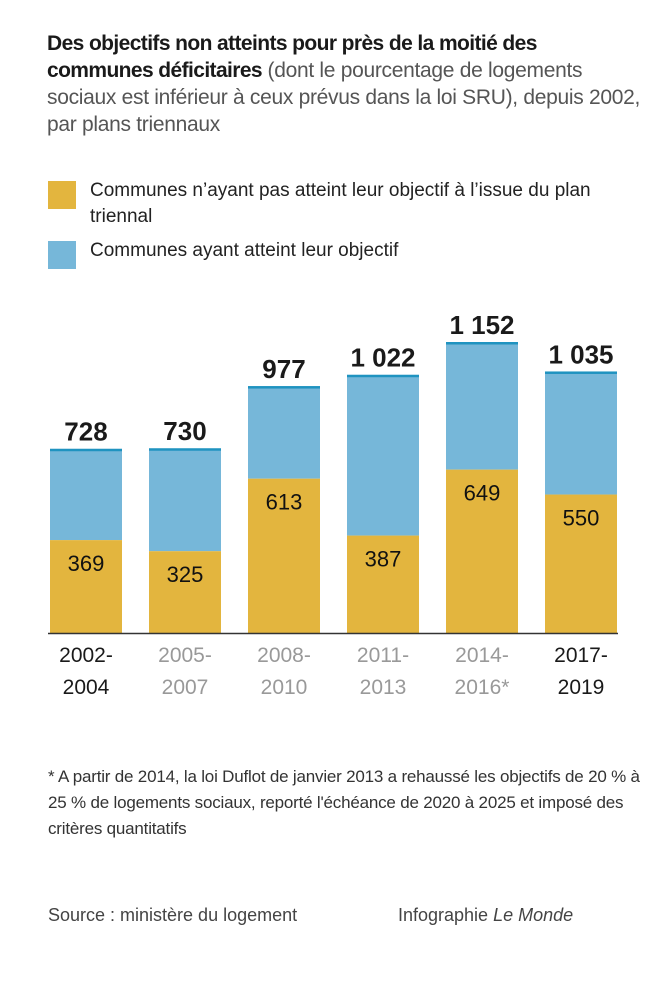 Image resolution: width=664 pixels, height=987 pixels. I want to click on segment-value-label: 613, so click(284, 502).